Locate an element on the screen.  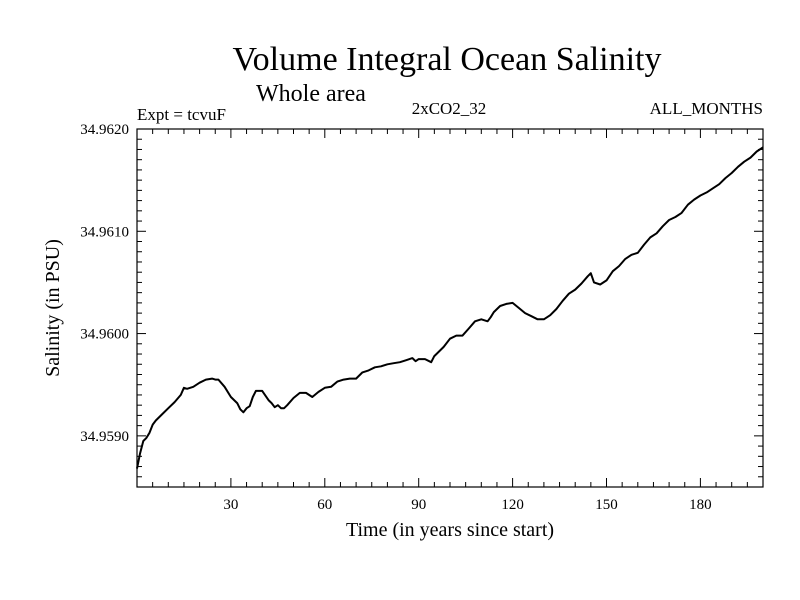
x-tick-label: 150 is located at coordinates (606, 505).